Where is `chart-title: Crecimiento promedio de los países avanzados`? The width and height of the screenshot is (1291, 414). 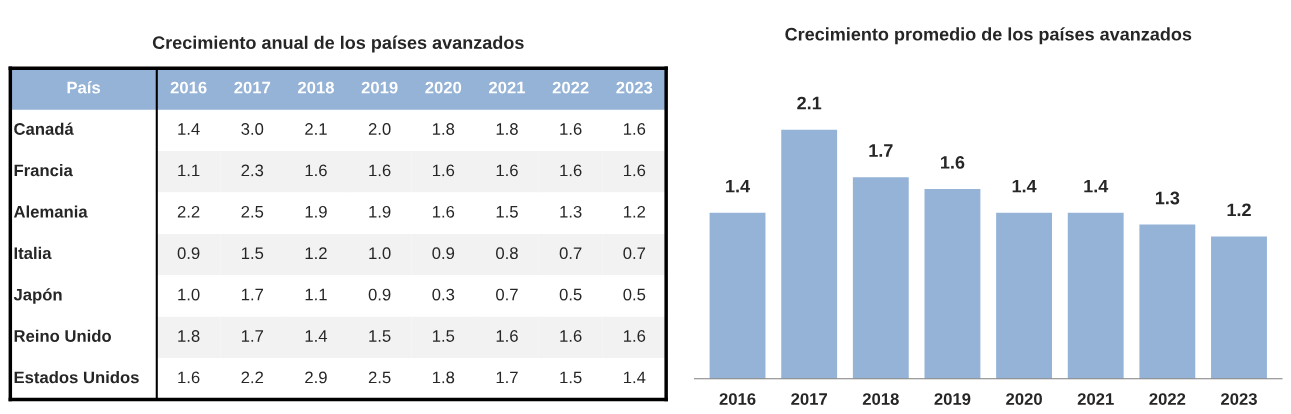
chart-title: Crecimiento promedio de los países avanzados is located at coordinates (988, 36).